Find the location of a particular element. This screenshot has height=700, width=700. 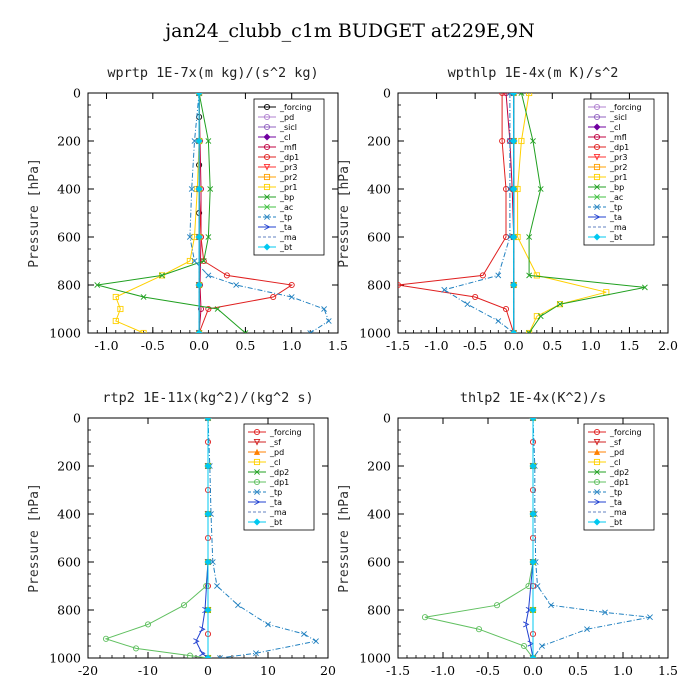

data-point_mfl is located at coordinates (506, 95).